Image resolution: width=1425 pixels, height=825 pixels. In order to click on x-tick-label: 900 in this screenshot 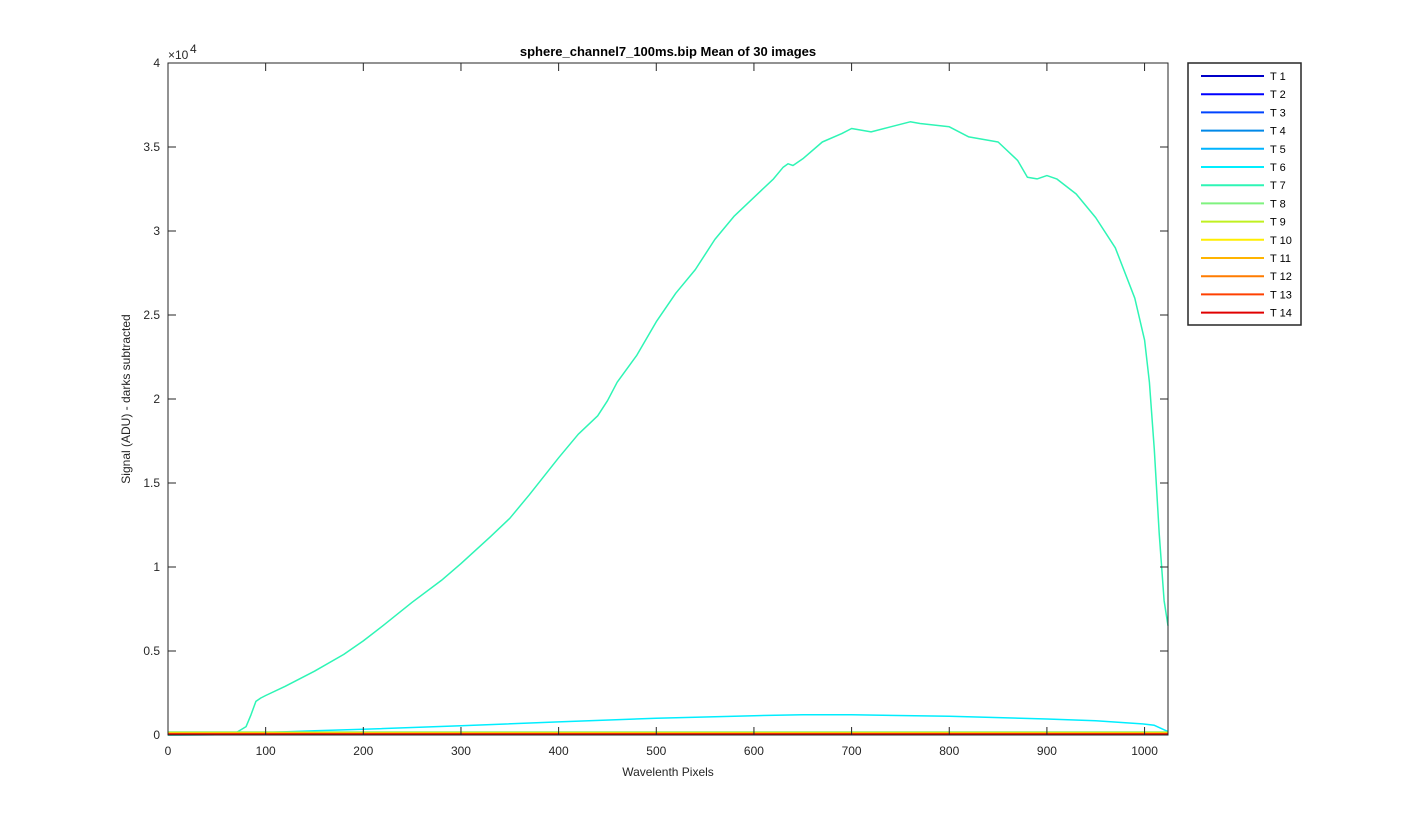, I will do `click(1047, 751)`.